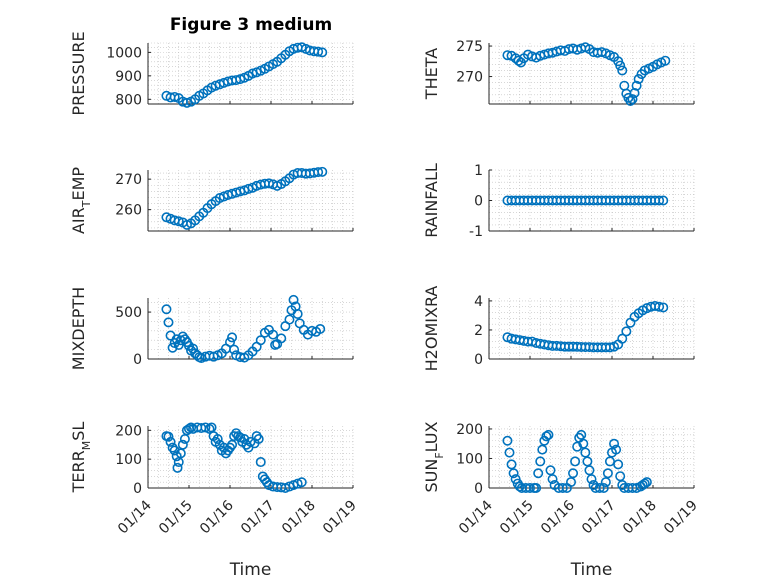 Image resolution: width=778 pixels, height=583 pixels. Describe the element at coordinates (431, 436) in the screenshot. I see `y-label-rest: LUX` at that location.